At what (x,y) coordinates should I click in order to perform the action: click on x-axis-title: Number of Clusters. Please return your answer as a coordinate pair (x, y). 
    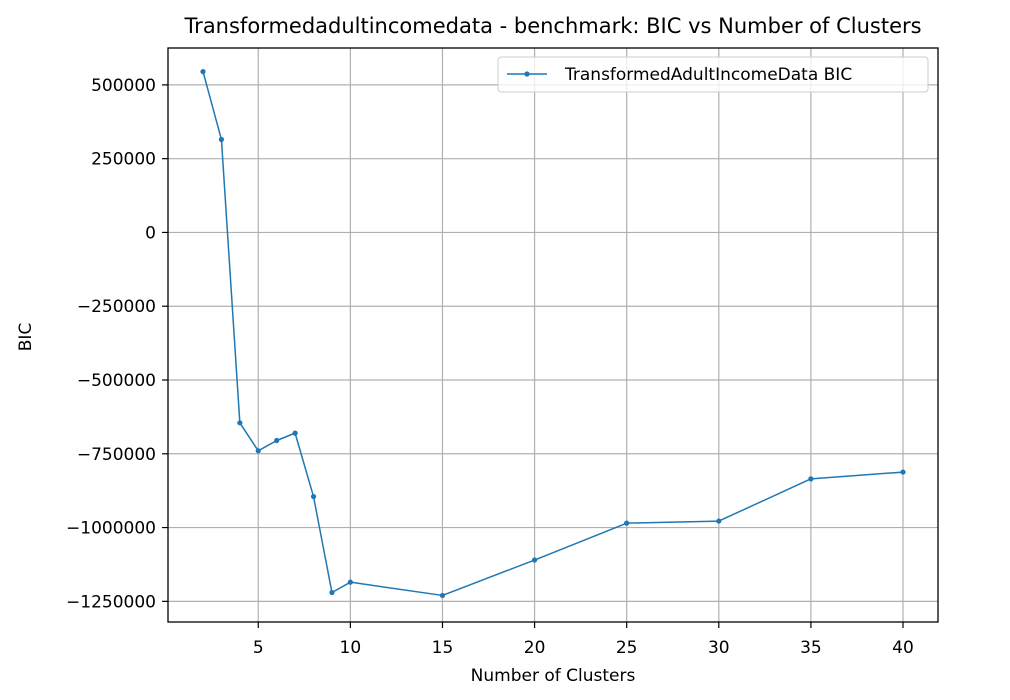
    Looking at the image, I should click on (553, 676).